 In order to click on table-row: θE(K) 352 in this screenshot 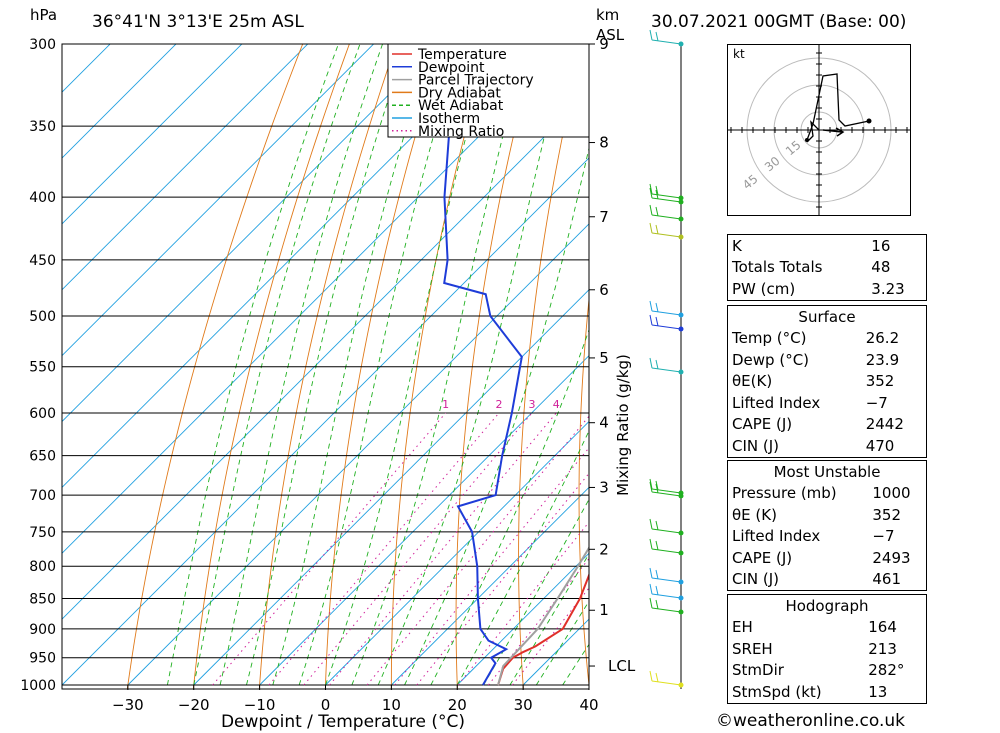, I will do `click(827, 382)`.